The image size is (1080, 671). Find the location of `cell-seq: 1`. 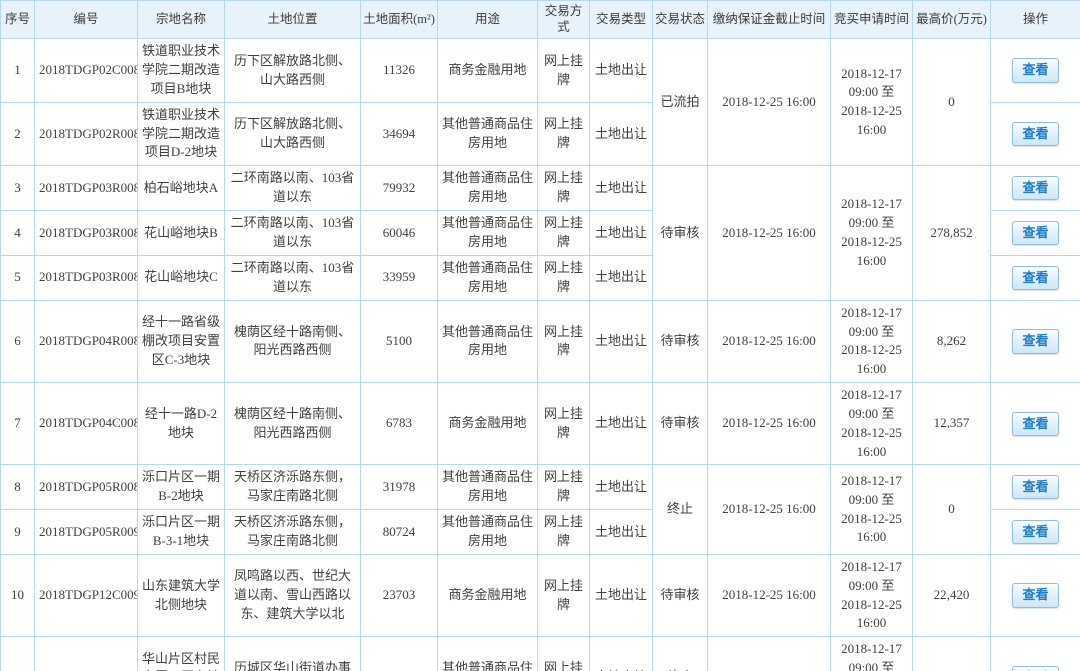

cell-seq: 1 is located at coordinates (17, 70).